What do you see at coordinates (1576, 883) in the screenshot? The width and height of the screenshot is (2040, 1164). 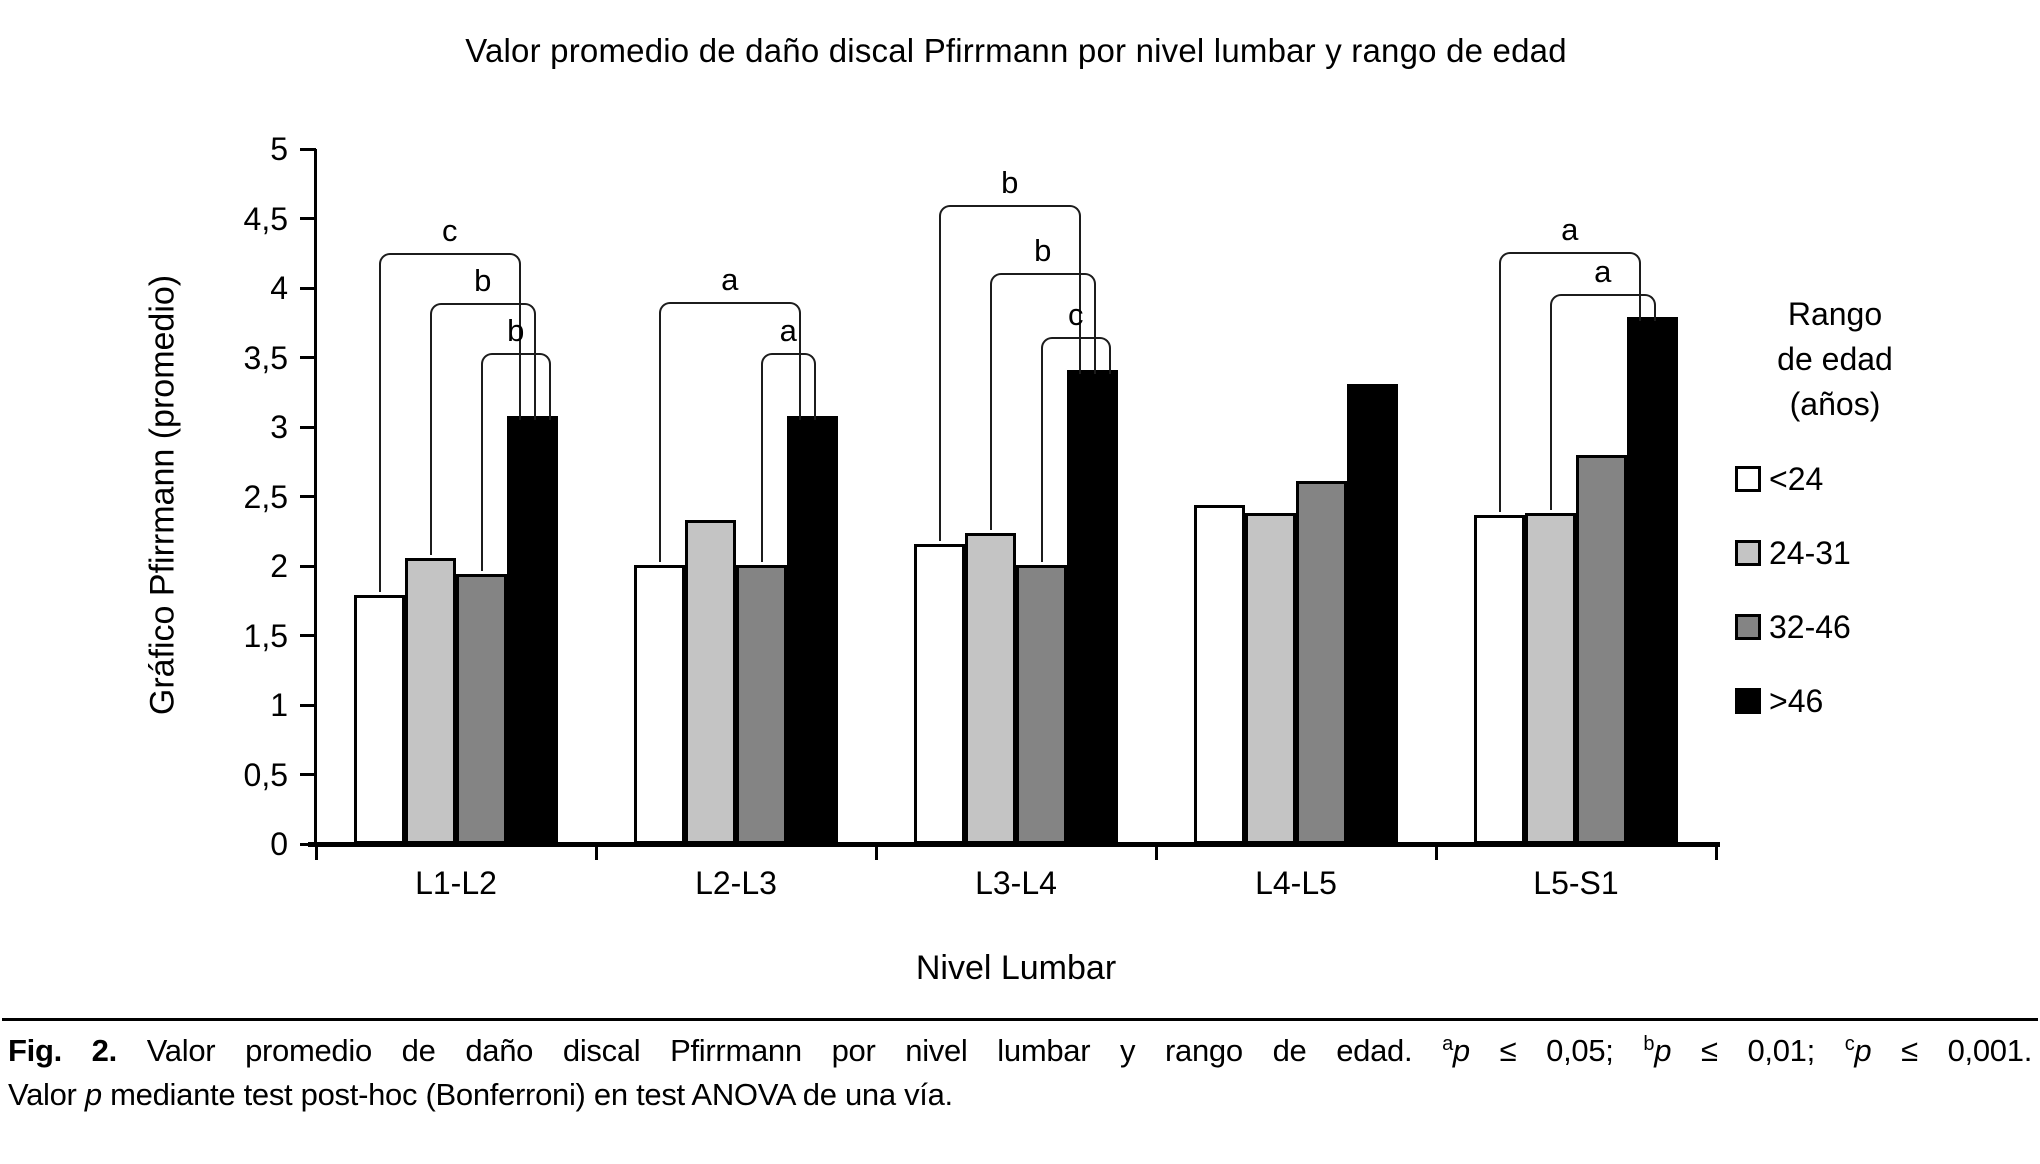 I see `x-category-label: L5-S1` at bounding box center [1576, 883].